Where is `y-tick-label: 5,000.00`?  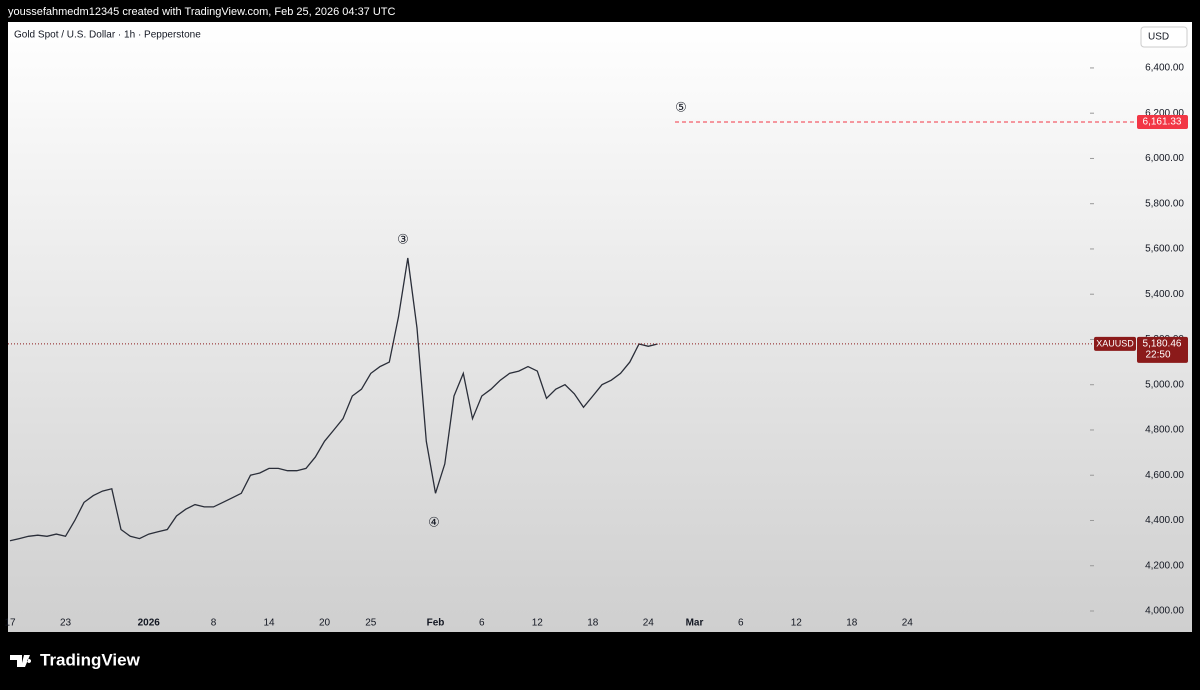 y-tick-label: 5,000.00 is located at coordinates (1164, 384).